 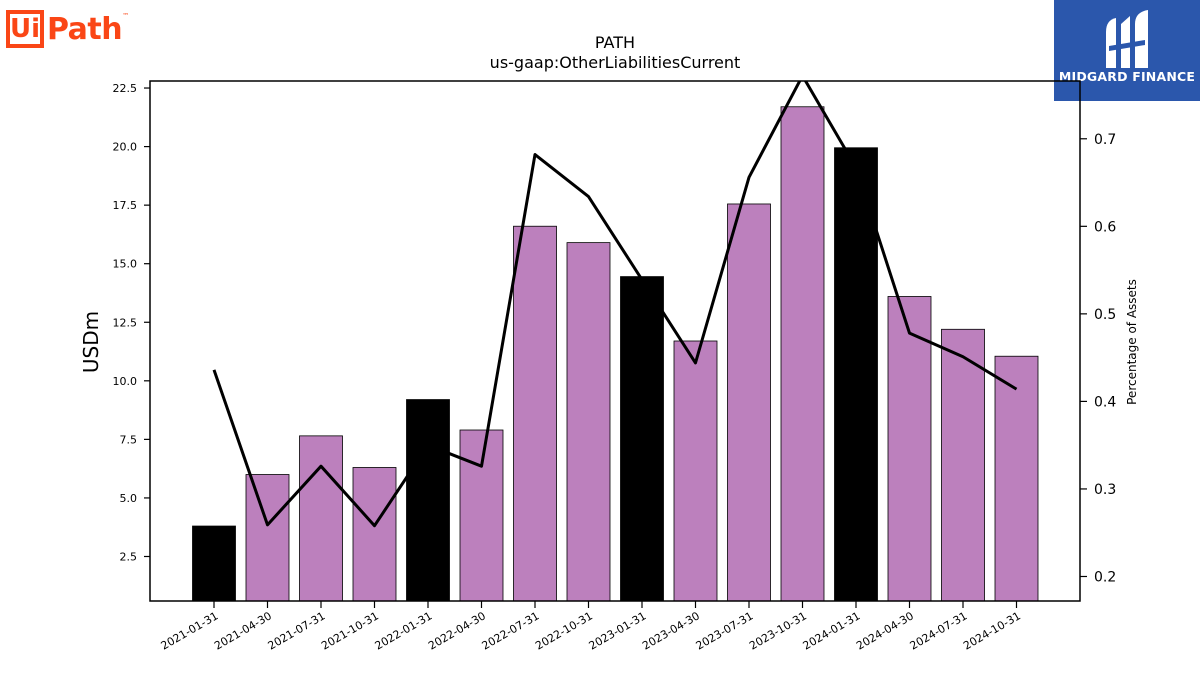 I want to click on y2-tick-label: 0.7, so click(x=1105, y=140).